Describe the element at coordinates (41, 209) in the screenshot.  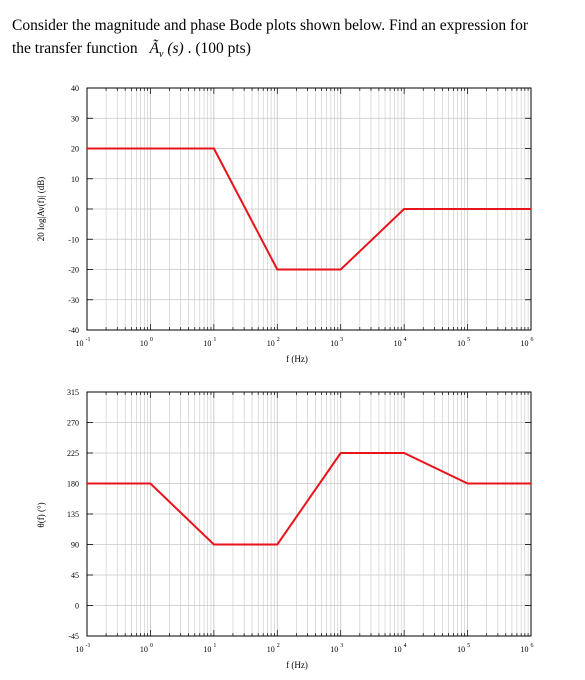
I see `y-axis-label: 20 log|Av(f)| (dB)` at that location.